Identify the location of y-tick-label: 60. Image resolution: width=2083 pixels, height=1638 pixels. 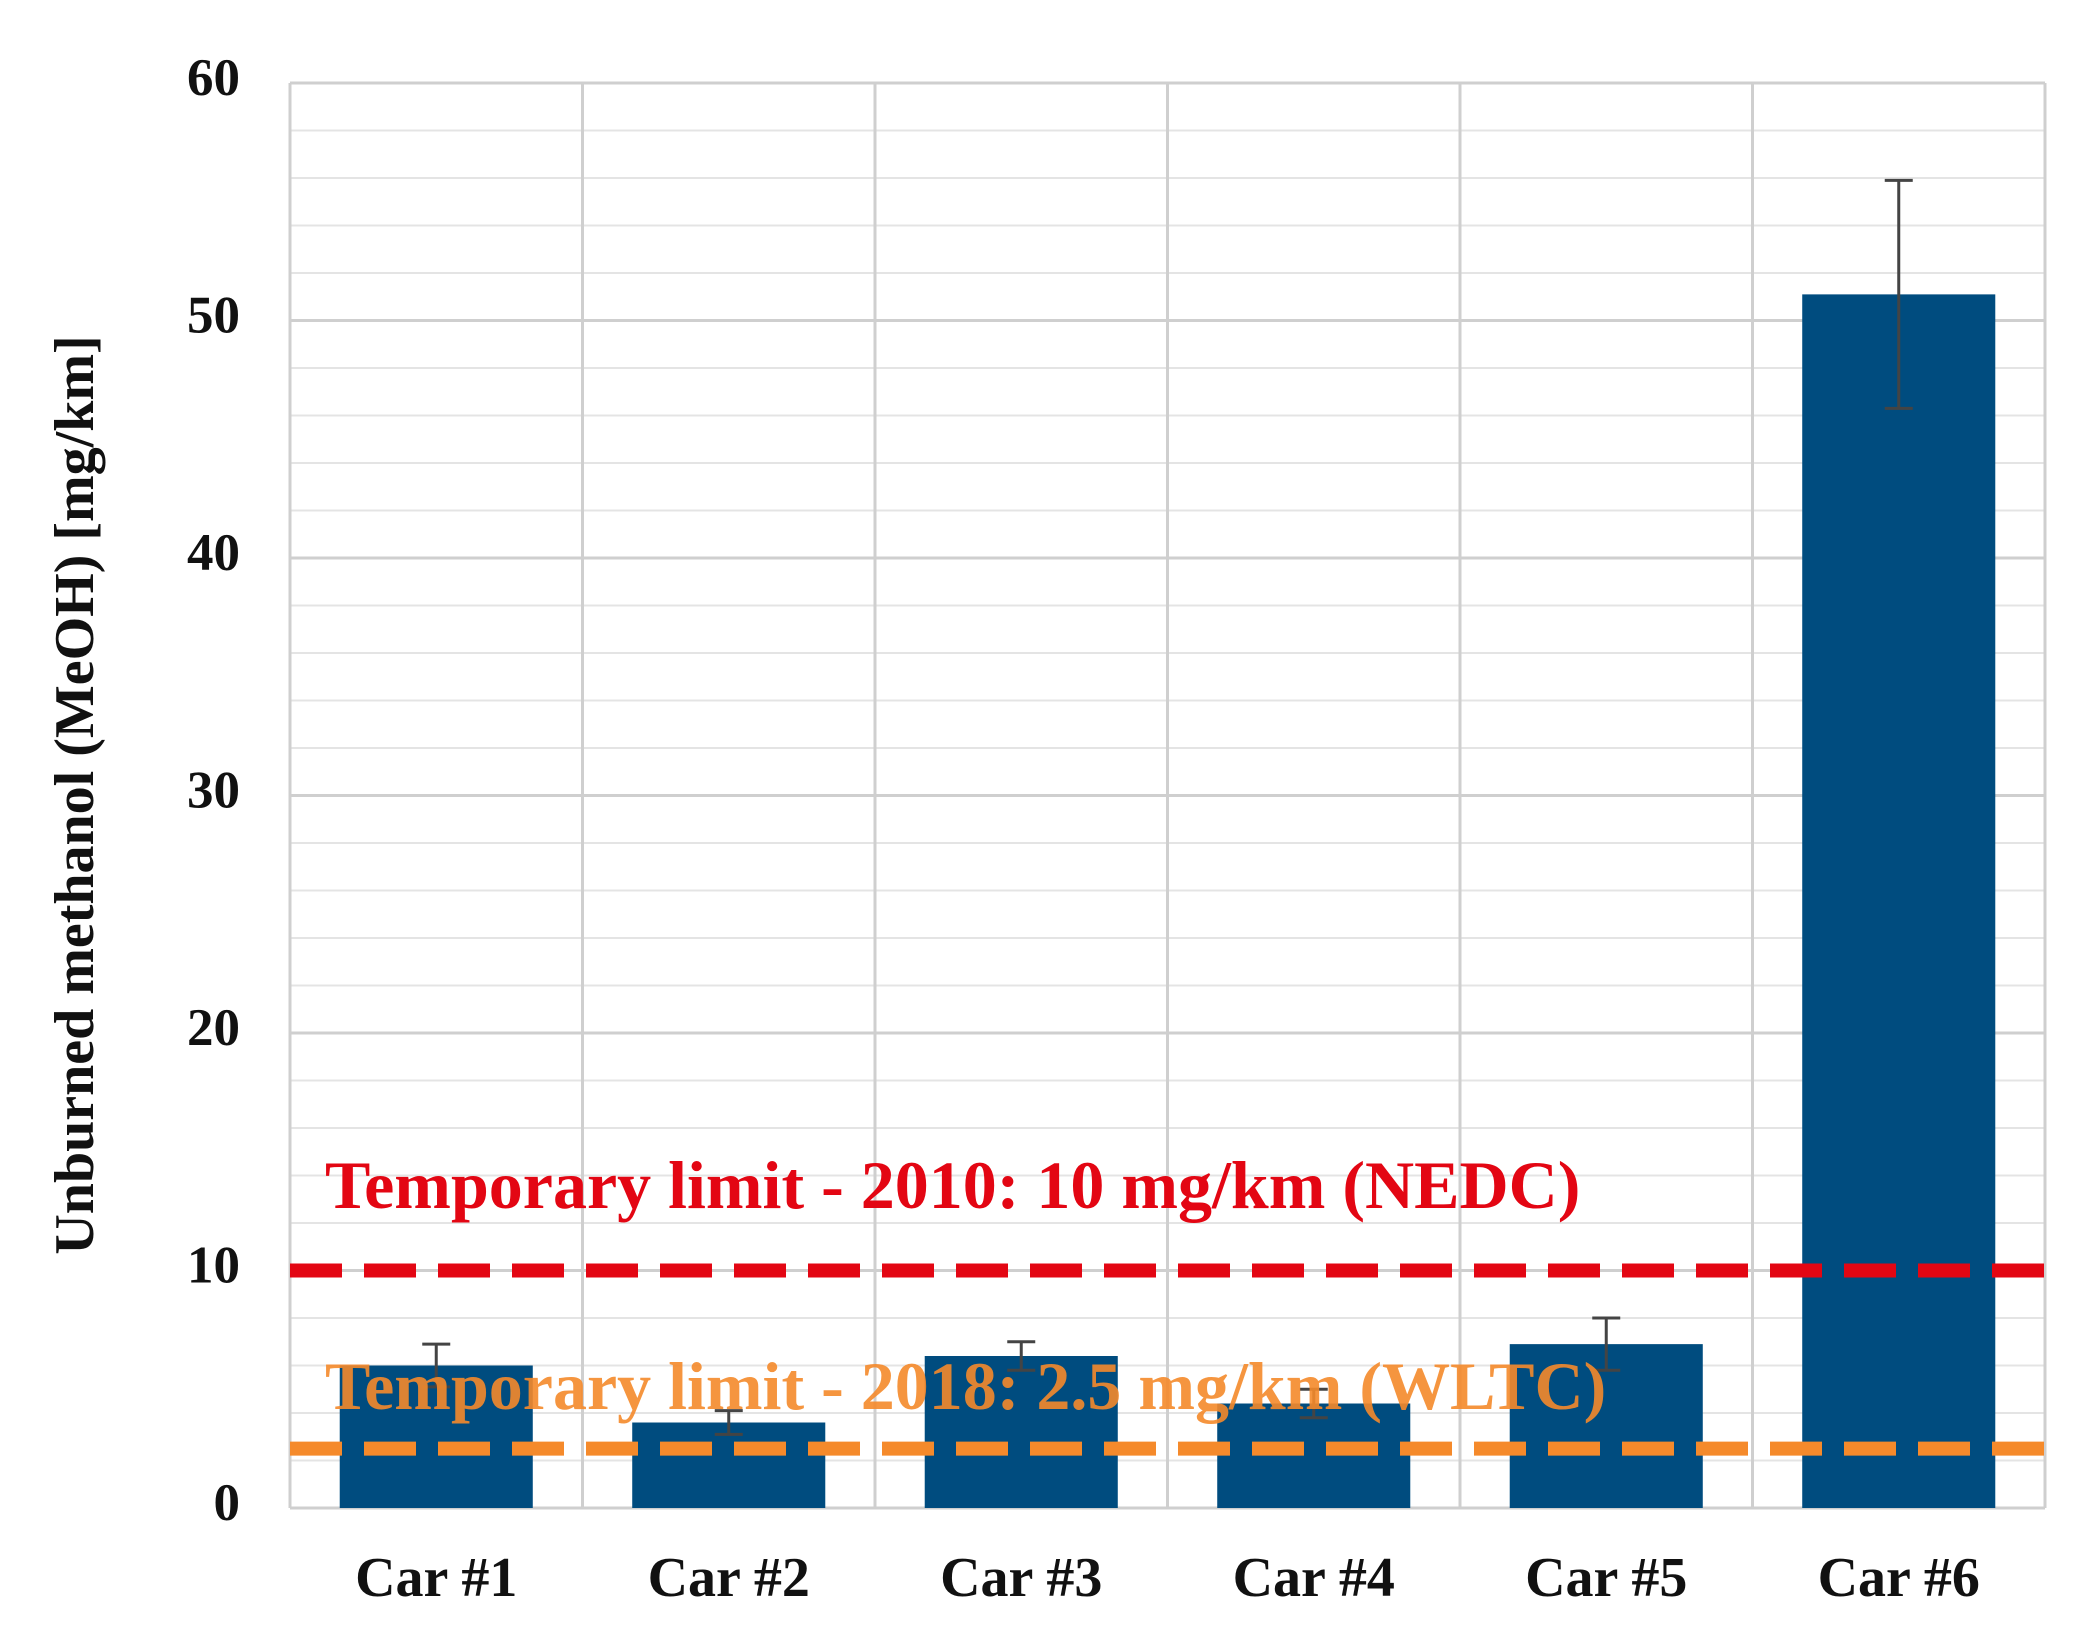
(213, 78).